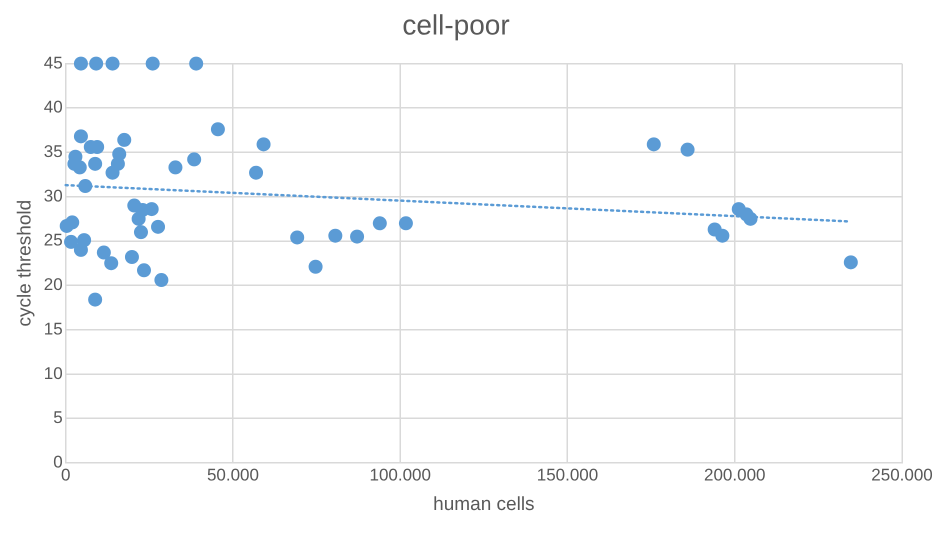 The width and height of the screenshot is (942, 535). I want to click on y-tick-label: 30, so click(53, 196).